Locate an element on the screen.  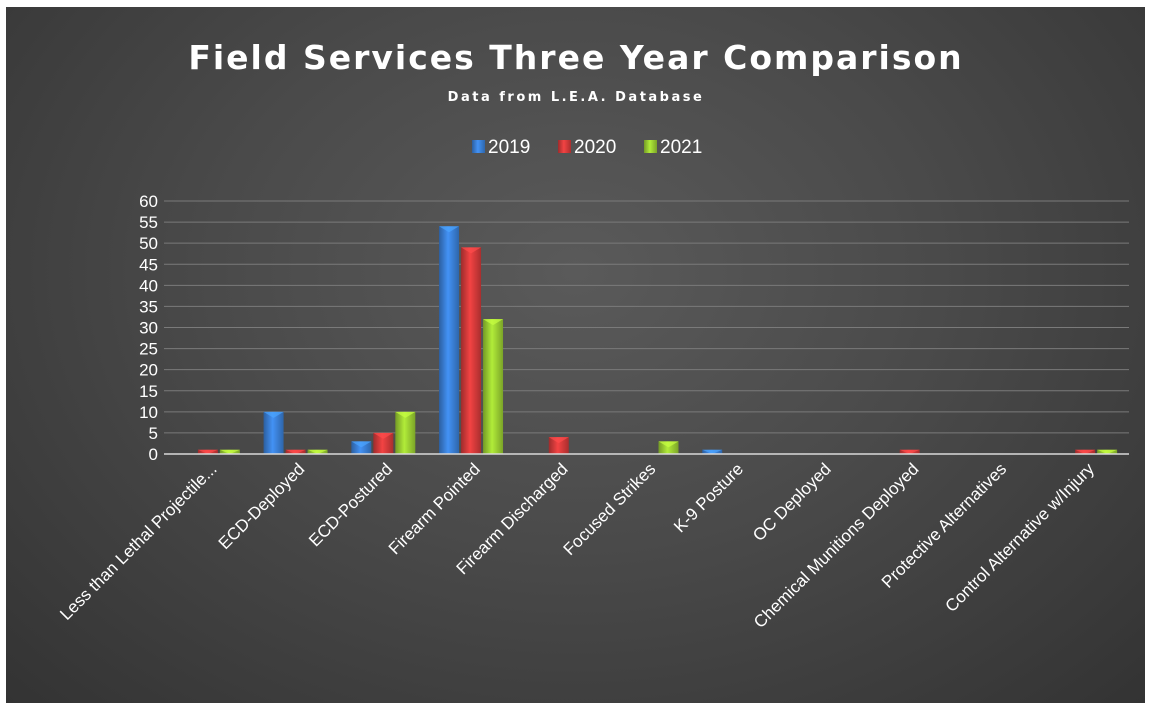
y-axis-ticks: 0 5 10 15 20 25 30 35 40 45 50 55 60 is located at coordinates (148, 328).